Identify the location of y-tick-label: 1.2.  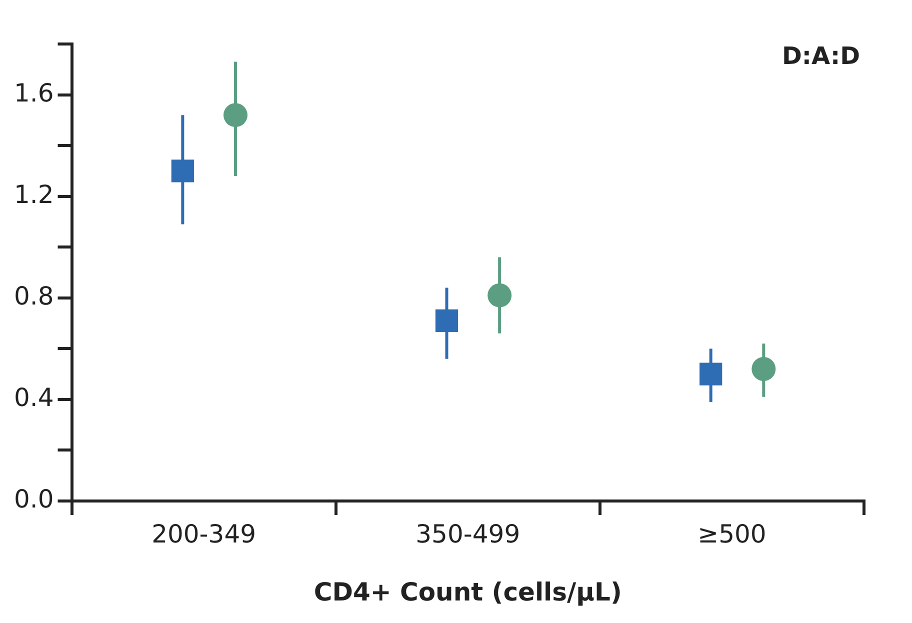
(34, 194).